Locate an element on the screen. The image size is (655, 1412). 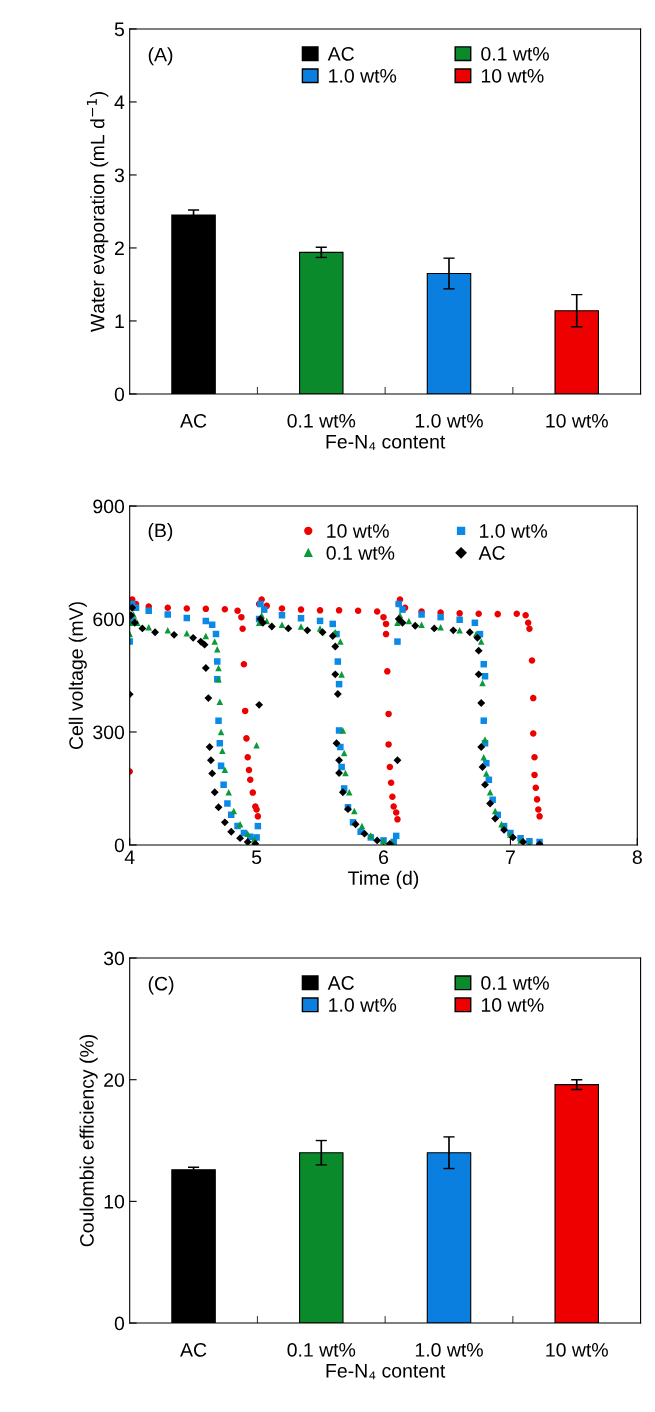
y-tick-label: 10 is located at coordinates (114, 1201).